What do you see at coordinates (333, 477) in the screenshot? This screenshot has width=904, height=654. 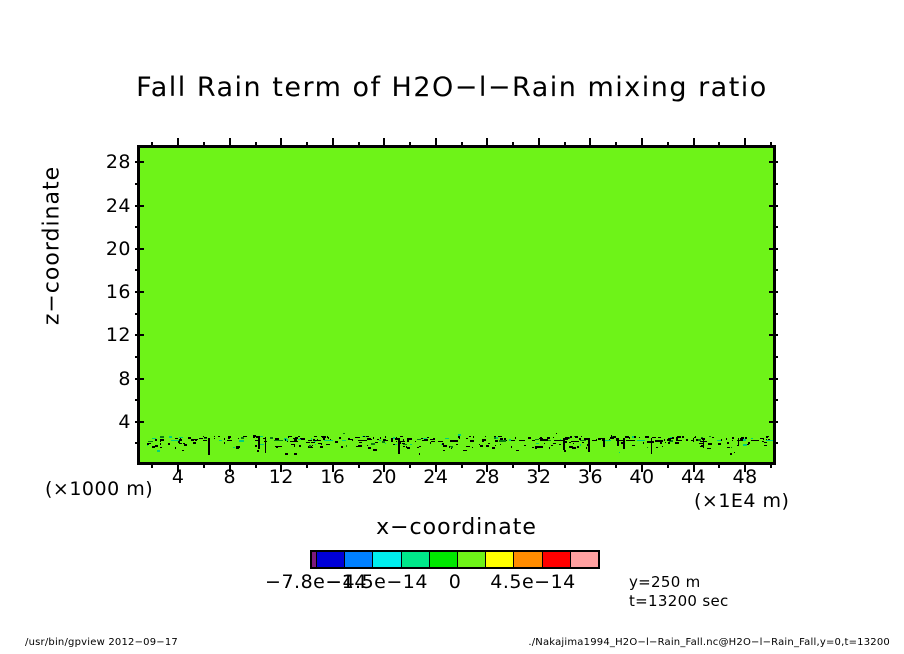 I see `x-tick-label: 16` at bounding box center [333, 477].